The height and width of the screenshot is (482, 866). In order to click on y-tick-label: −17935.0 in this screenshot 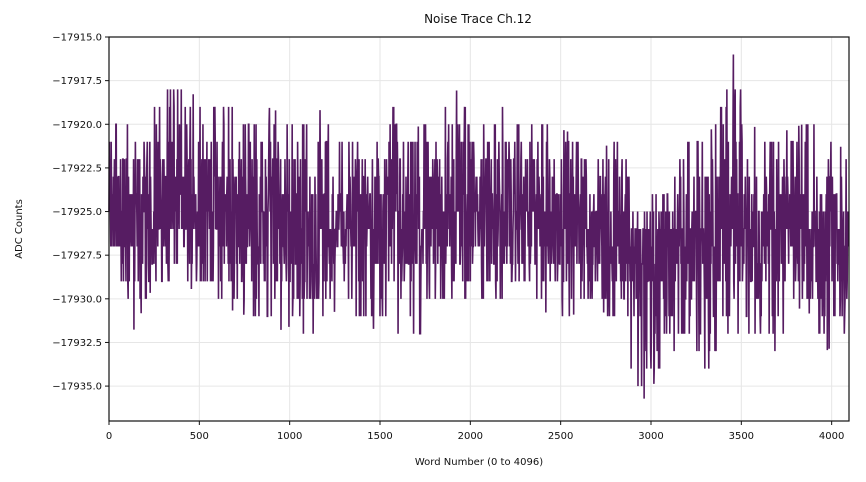, I will do `click(77, 387)`.